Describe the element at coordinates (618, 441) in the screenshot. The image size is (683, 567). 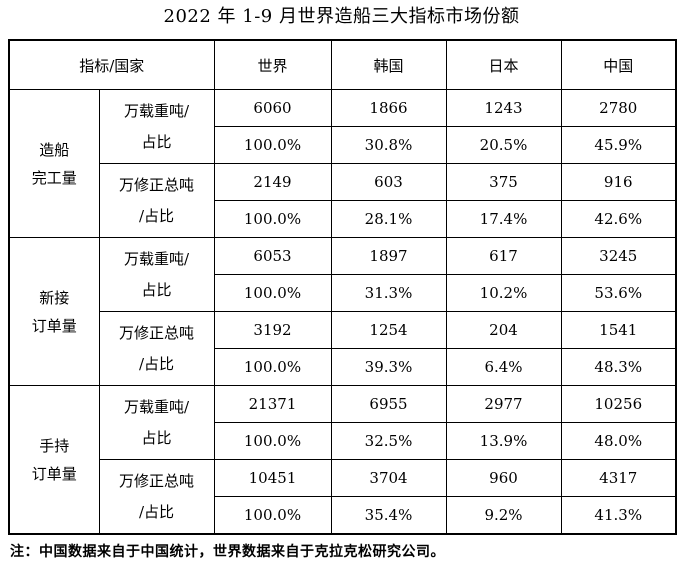
I see `share-cell: 48.0%` at that location.